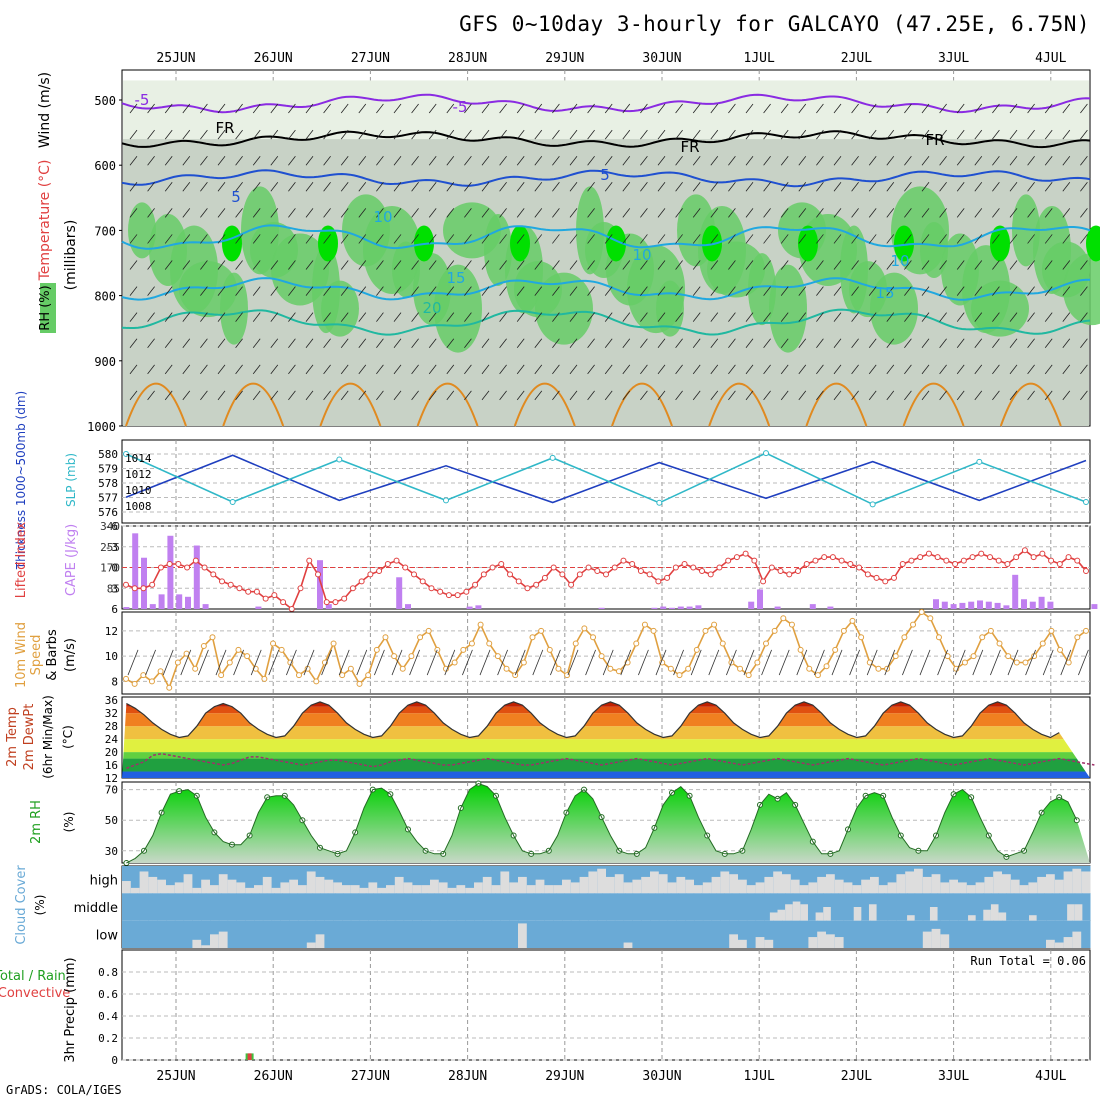  I want to click on upper-ytick-label: 600, so click(105, 166).